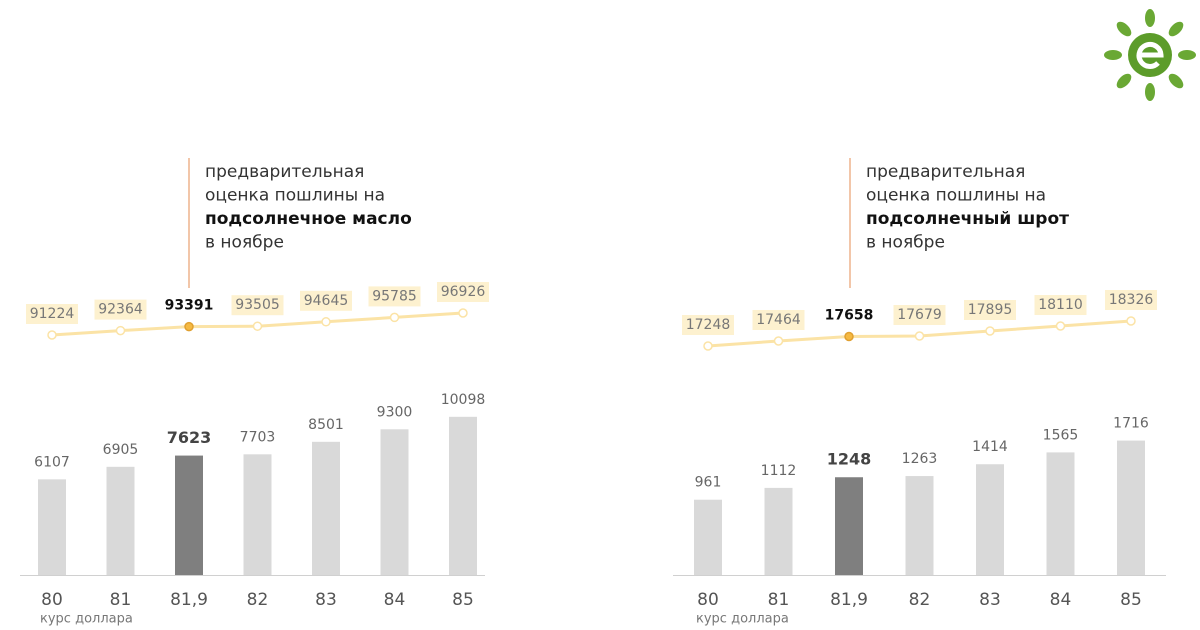 This screenshot has width=1200, height=630. I want to click on price-label: 17248, so click(708, 325).